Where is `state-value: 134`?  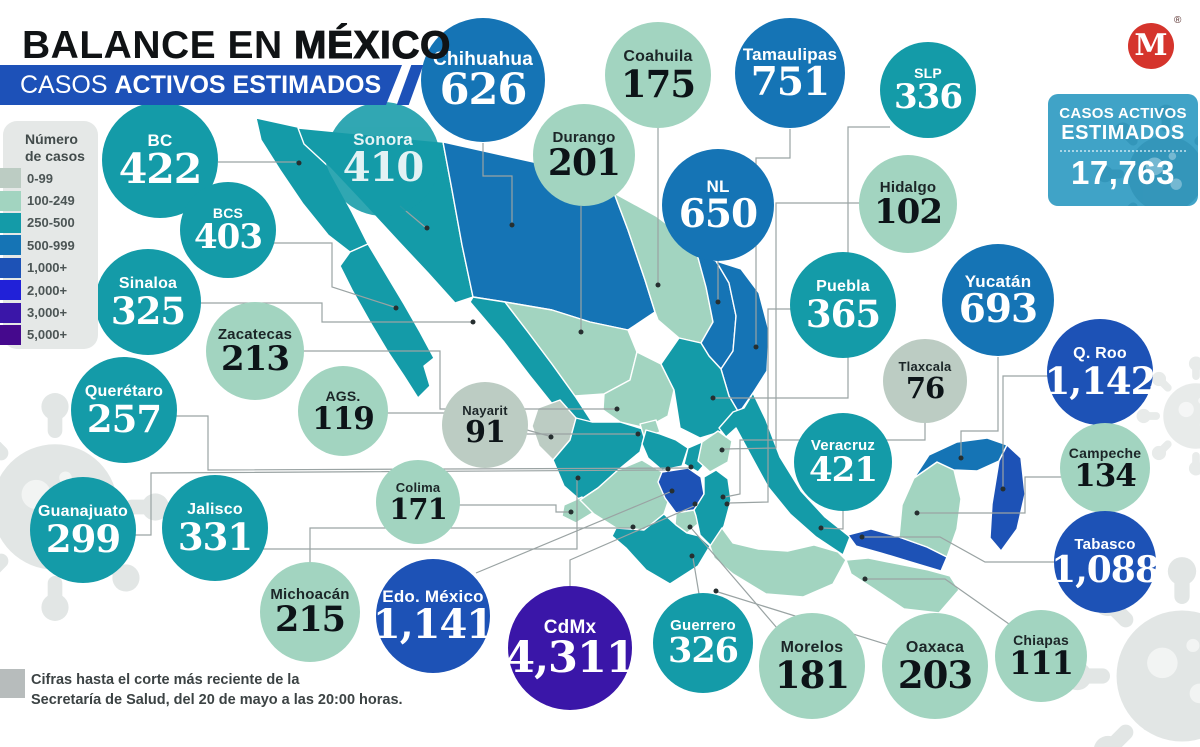 state-value: 134 is located at coordinates (1105, 475).